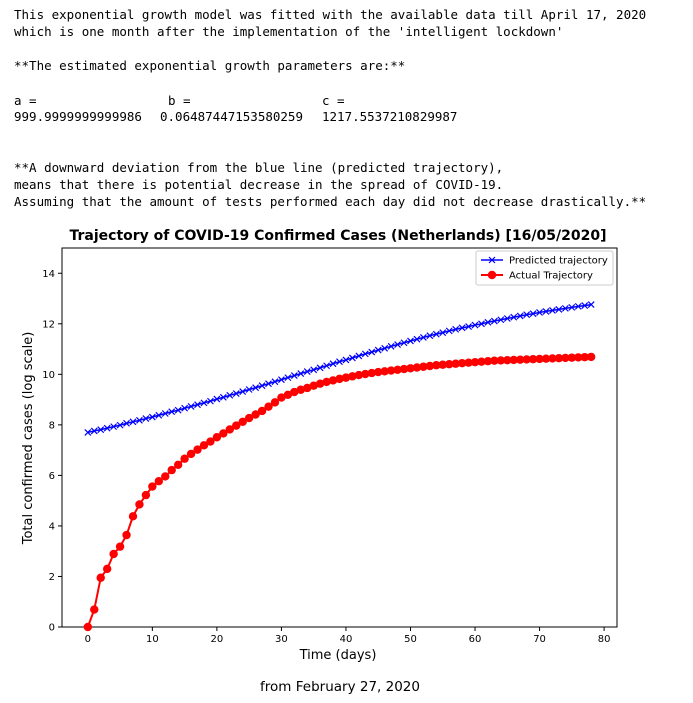 The height and width of the screenshot is (703, 693). I want to click on x-tick-label: 40, so click(346, 639).